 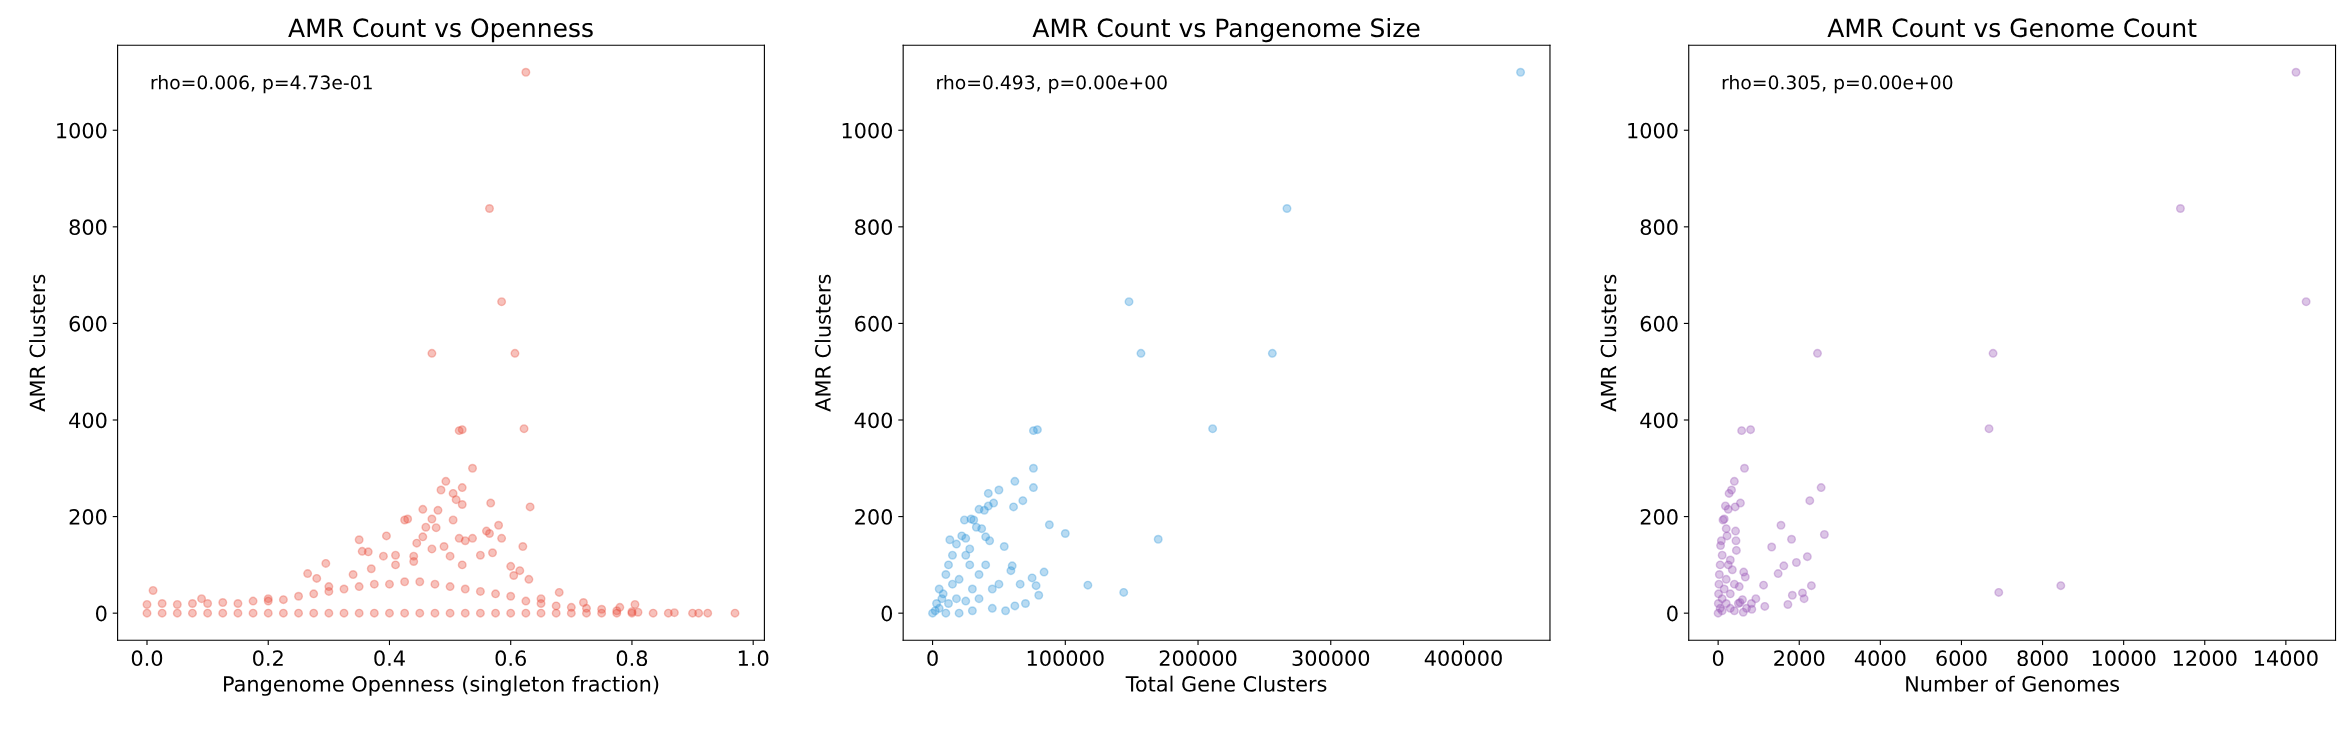 I want to click on x-tick-label: 14000, so click(x=2286, y=658).